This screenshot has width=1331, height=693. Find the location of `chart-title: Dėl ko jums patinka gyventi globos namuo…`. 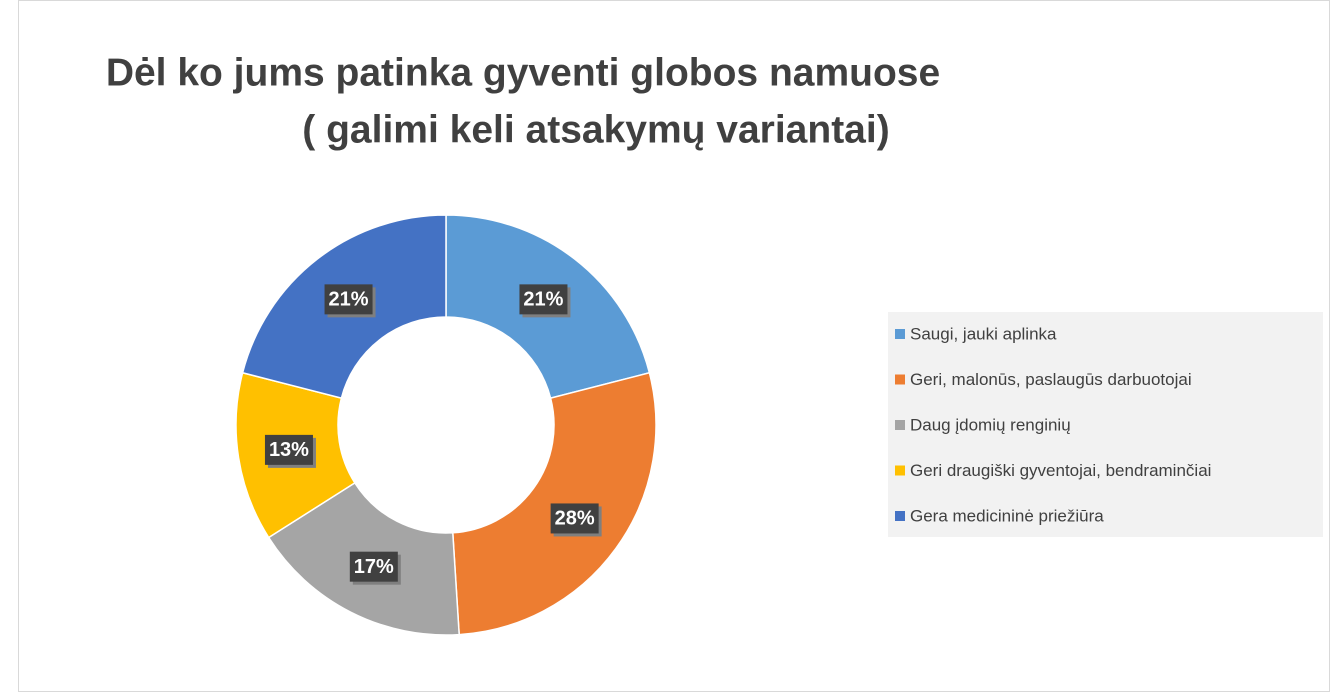

chart-title: Dėl ko jums patinka gyventi globos namuo… is located at coordinates (523, 72).